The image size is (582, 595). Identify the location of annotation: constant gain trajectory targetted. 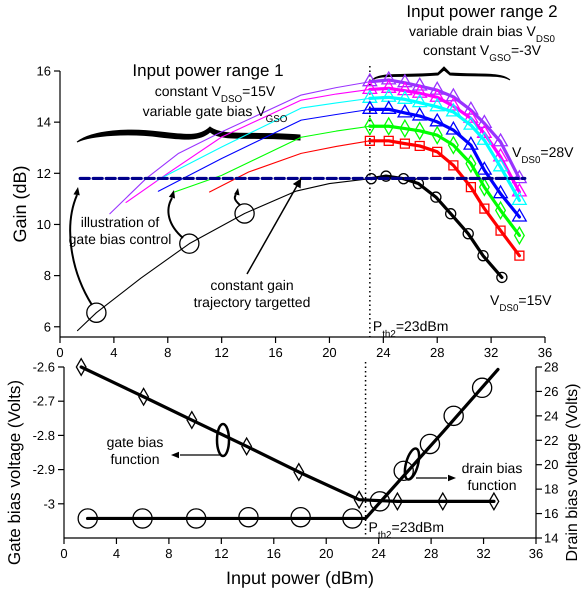
(252, 293).